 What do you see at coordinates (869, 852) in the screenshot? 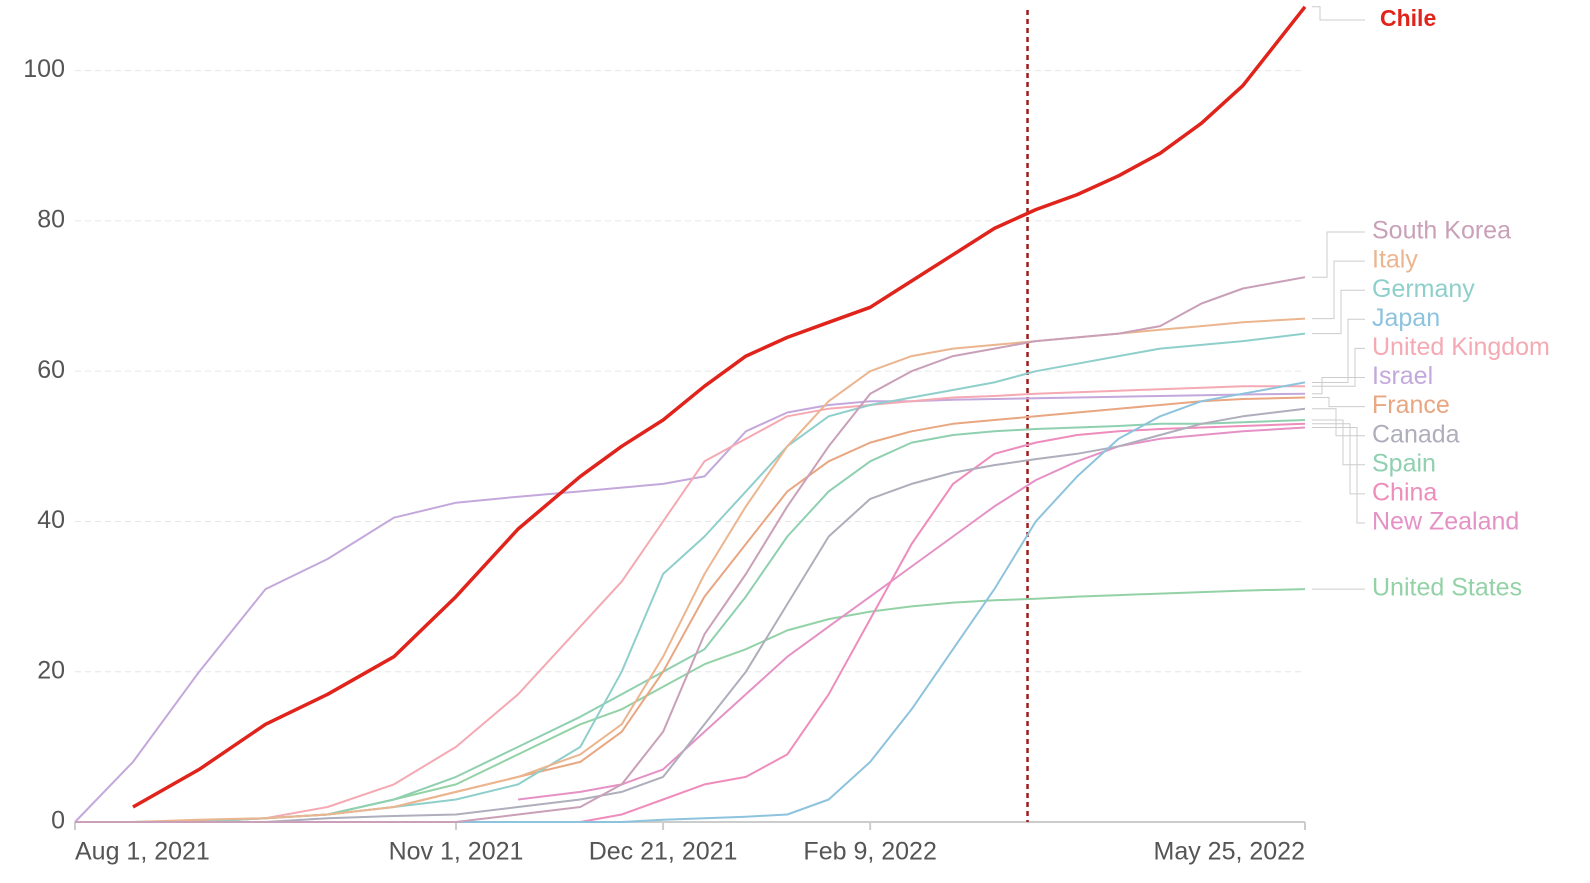
I see `x-tick-label: Feb 9, 2022` at bounding box center [869, 852].